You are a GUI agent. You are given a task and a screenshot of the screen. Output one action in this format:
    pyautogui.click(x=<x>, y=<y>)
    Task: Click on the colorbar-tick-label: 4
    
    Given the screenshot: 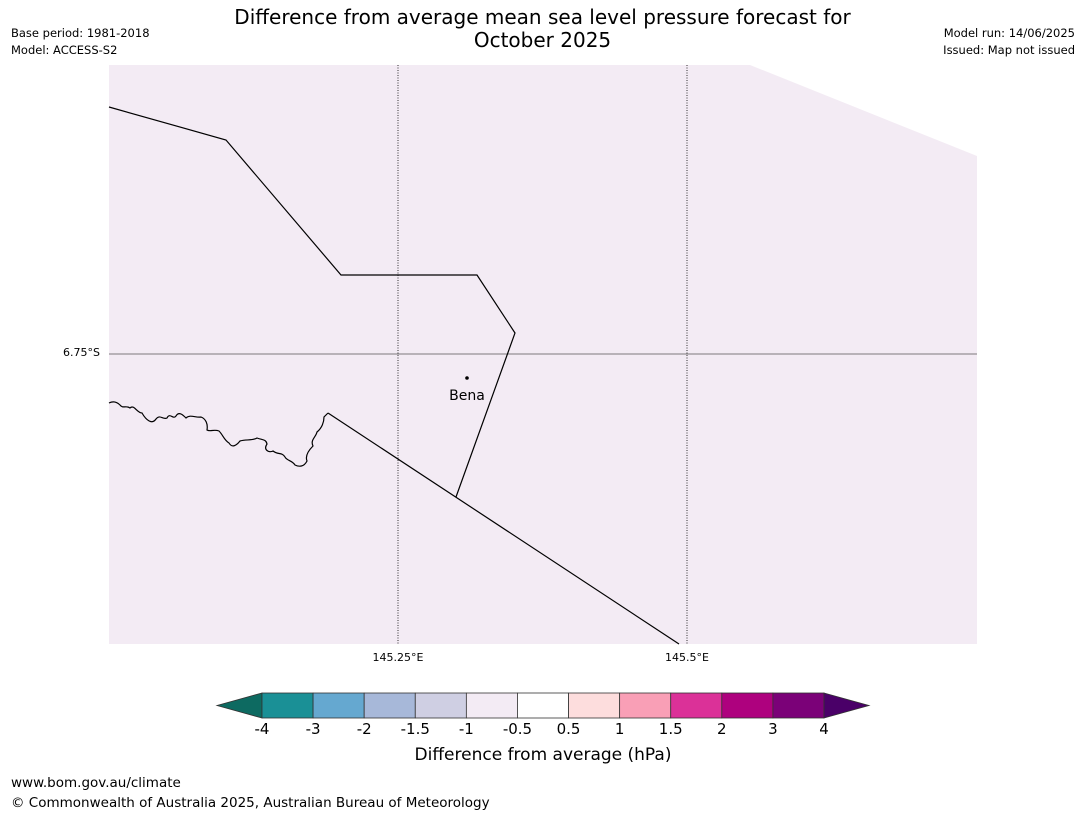 What is the action you would take?
    pyautogui.click(x=824, y=729)
    